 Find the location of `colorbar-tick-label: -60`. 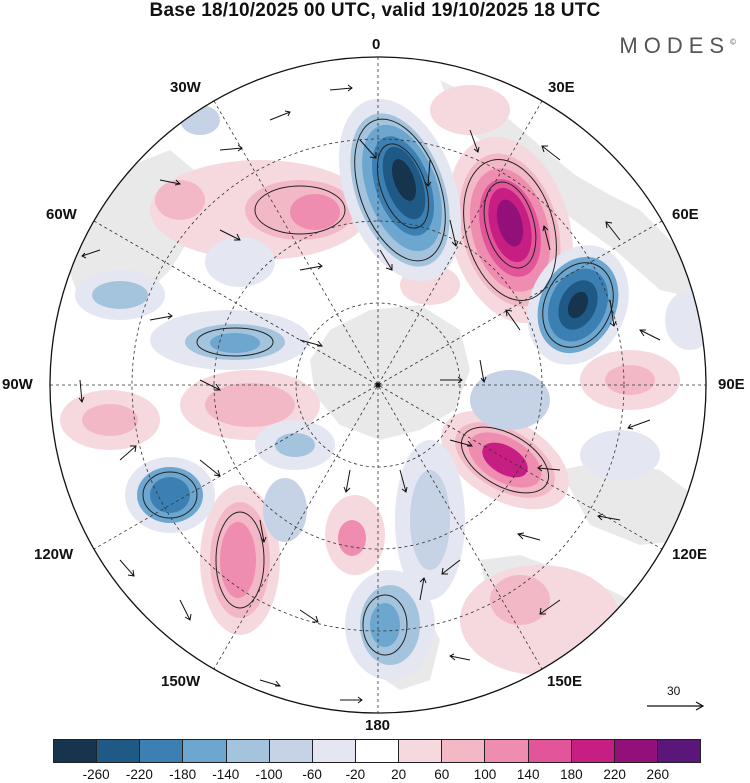

colorbar-tick-label: -60 is located at coordinates (312, 774).